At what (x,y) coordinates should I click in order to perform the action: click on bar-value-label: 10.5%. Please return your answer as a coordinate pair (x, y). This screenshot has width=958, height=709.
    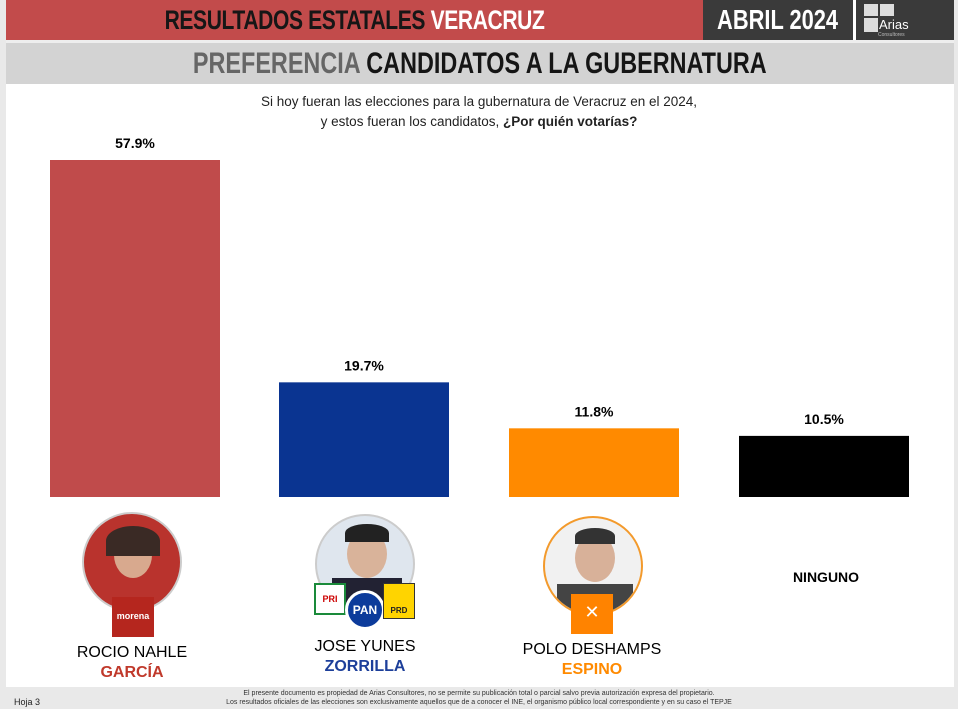
    Looking at the image, I should click on (824, 419).